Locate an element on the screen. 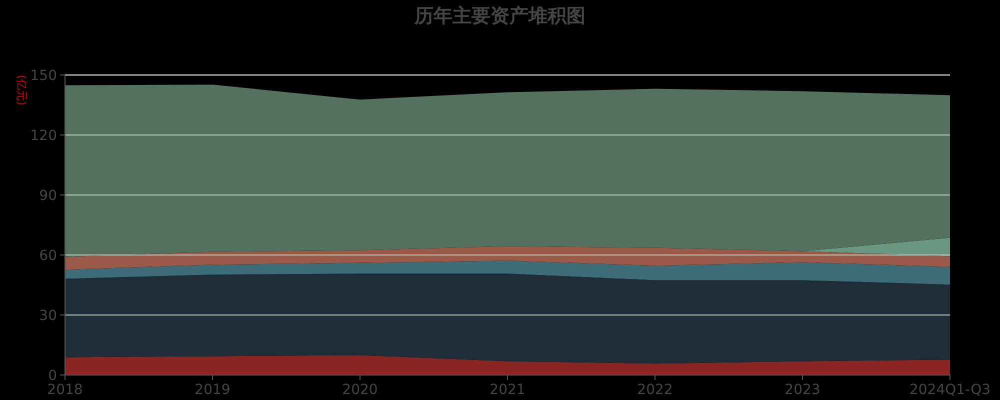  y-tick-label: 150 is located at coordinates (43, 76).